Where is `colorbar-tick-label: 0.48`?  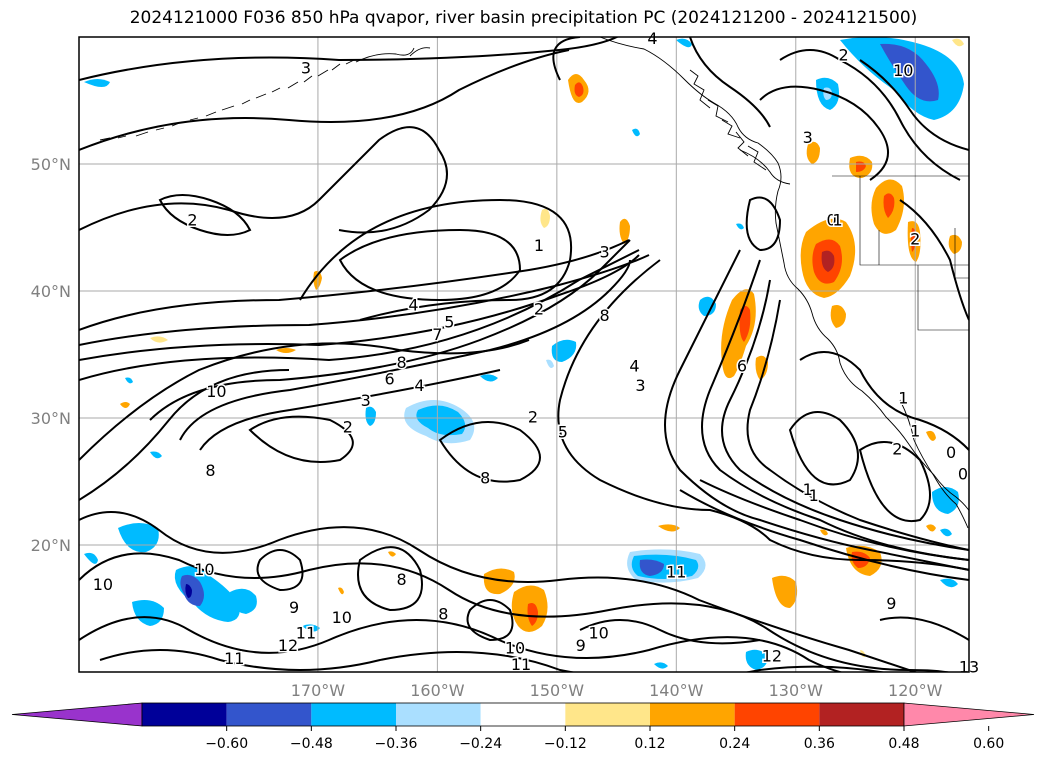
colorbar-tick-label: 0.48 is located at coordinates (903, 744).